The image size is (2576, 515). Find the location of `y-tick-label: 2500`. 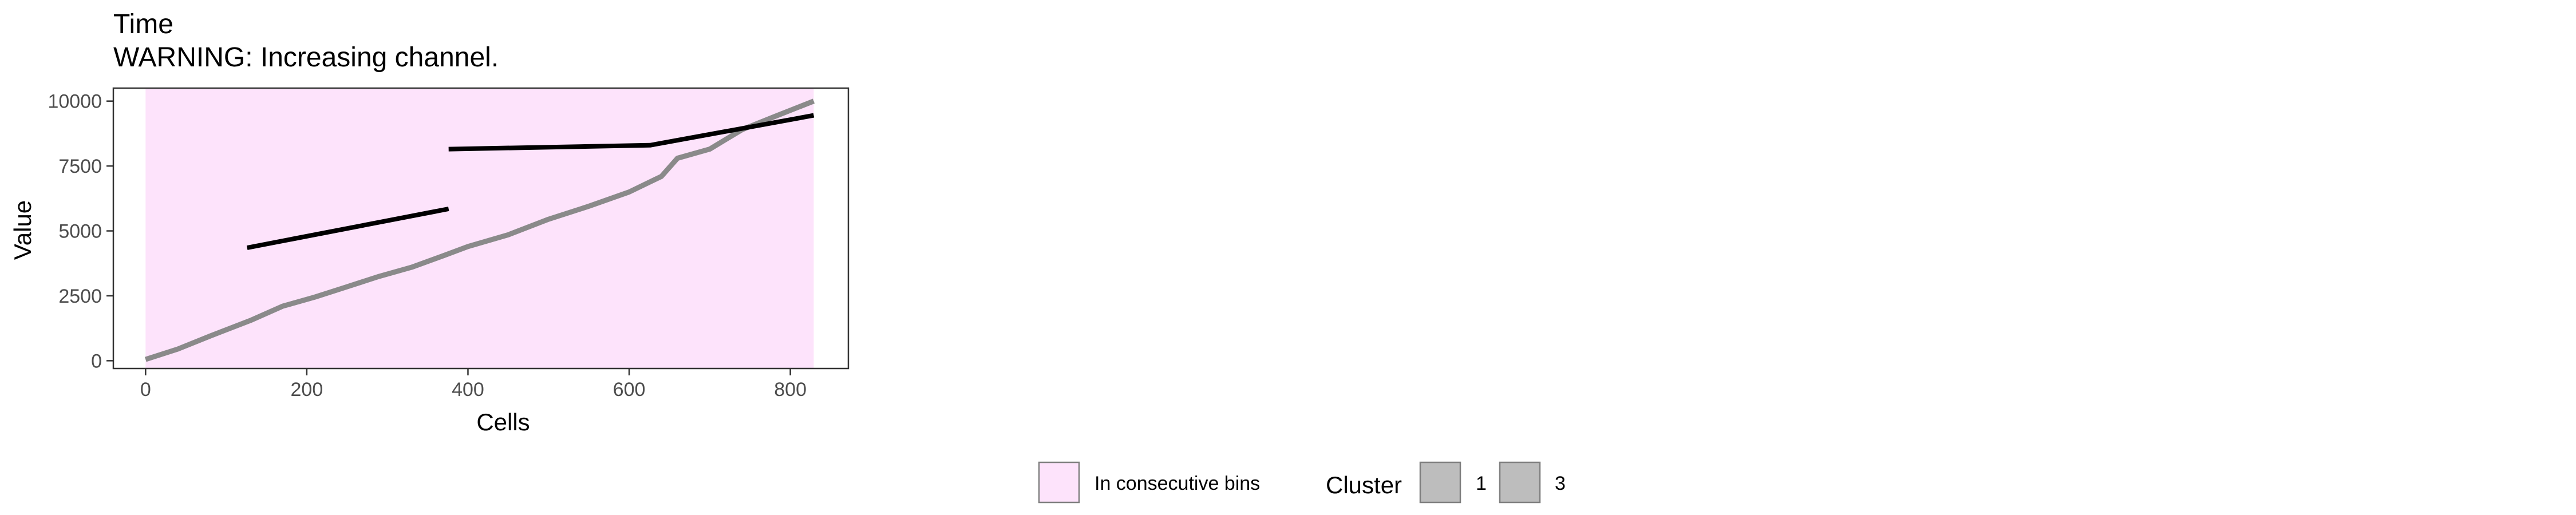

y-tick-label: 2500 is located at coordinates (80, 296).